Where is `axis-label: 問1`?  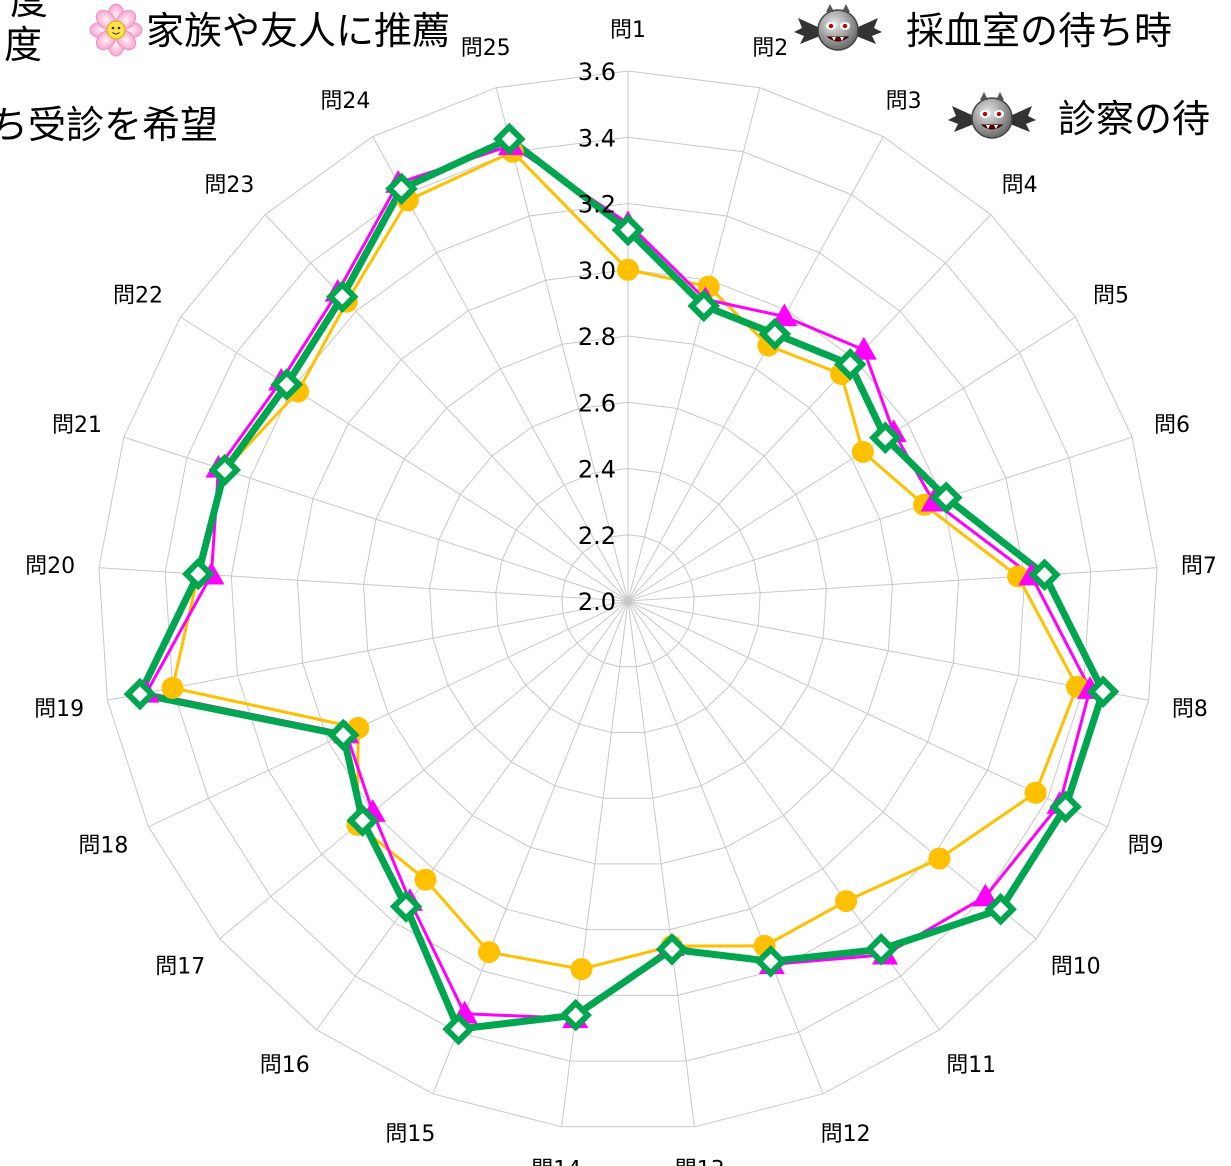 axis-label: 問1 is located at coordinates (628, 30).